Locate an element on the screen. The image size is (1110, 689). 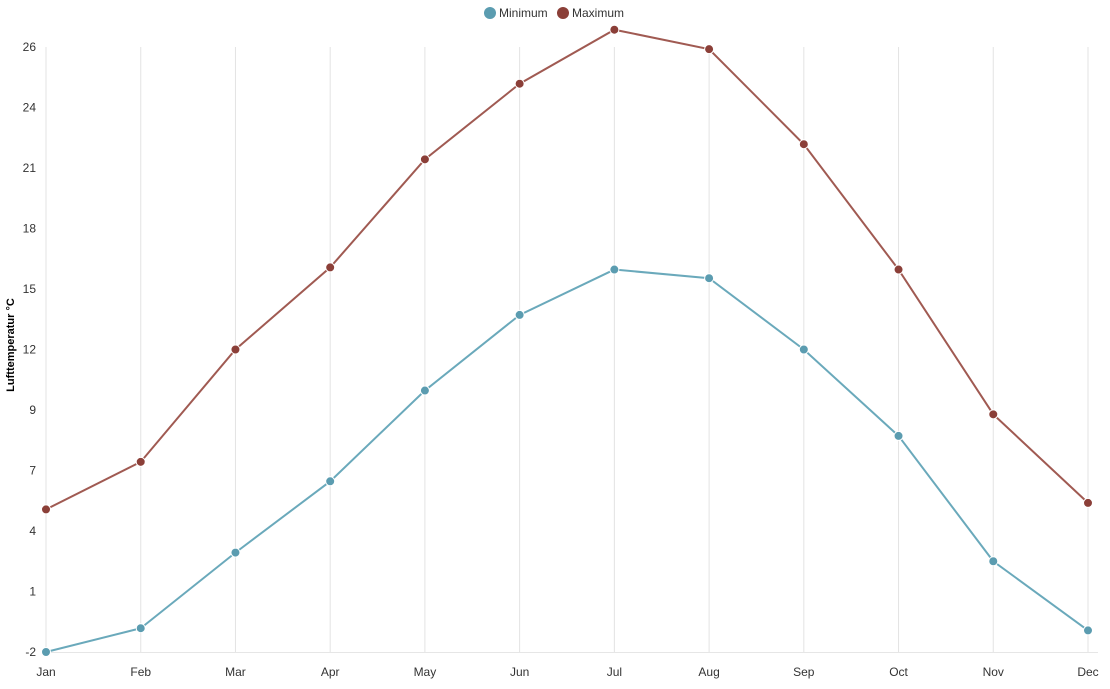
x-tick-label-jan: Jan is located at coordinates (45, 672).